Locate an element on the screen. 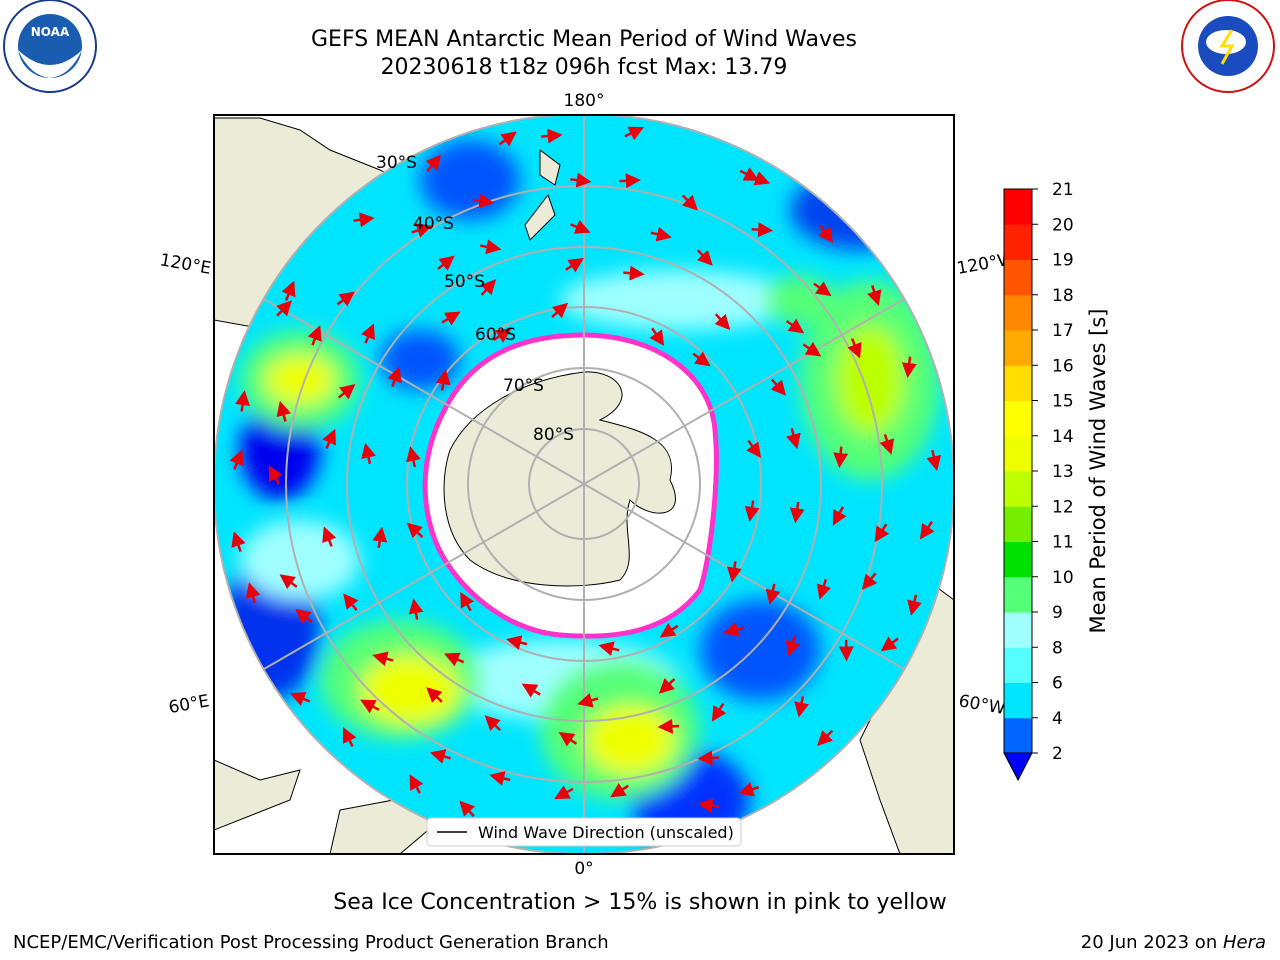 The width and height of the screenshot is (1280, 960). lon-label-180: 180° is located at coordinates (584, 101).